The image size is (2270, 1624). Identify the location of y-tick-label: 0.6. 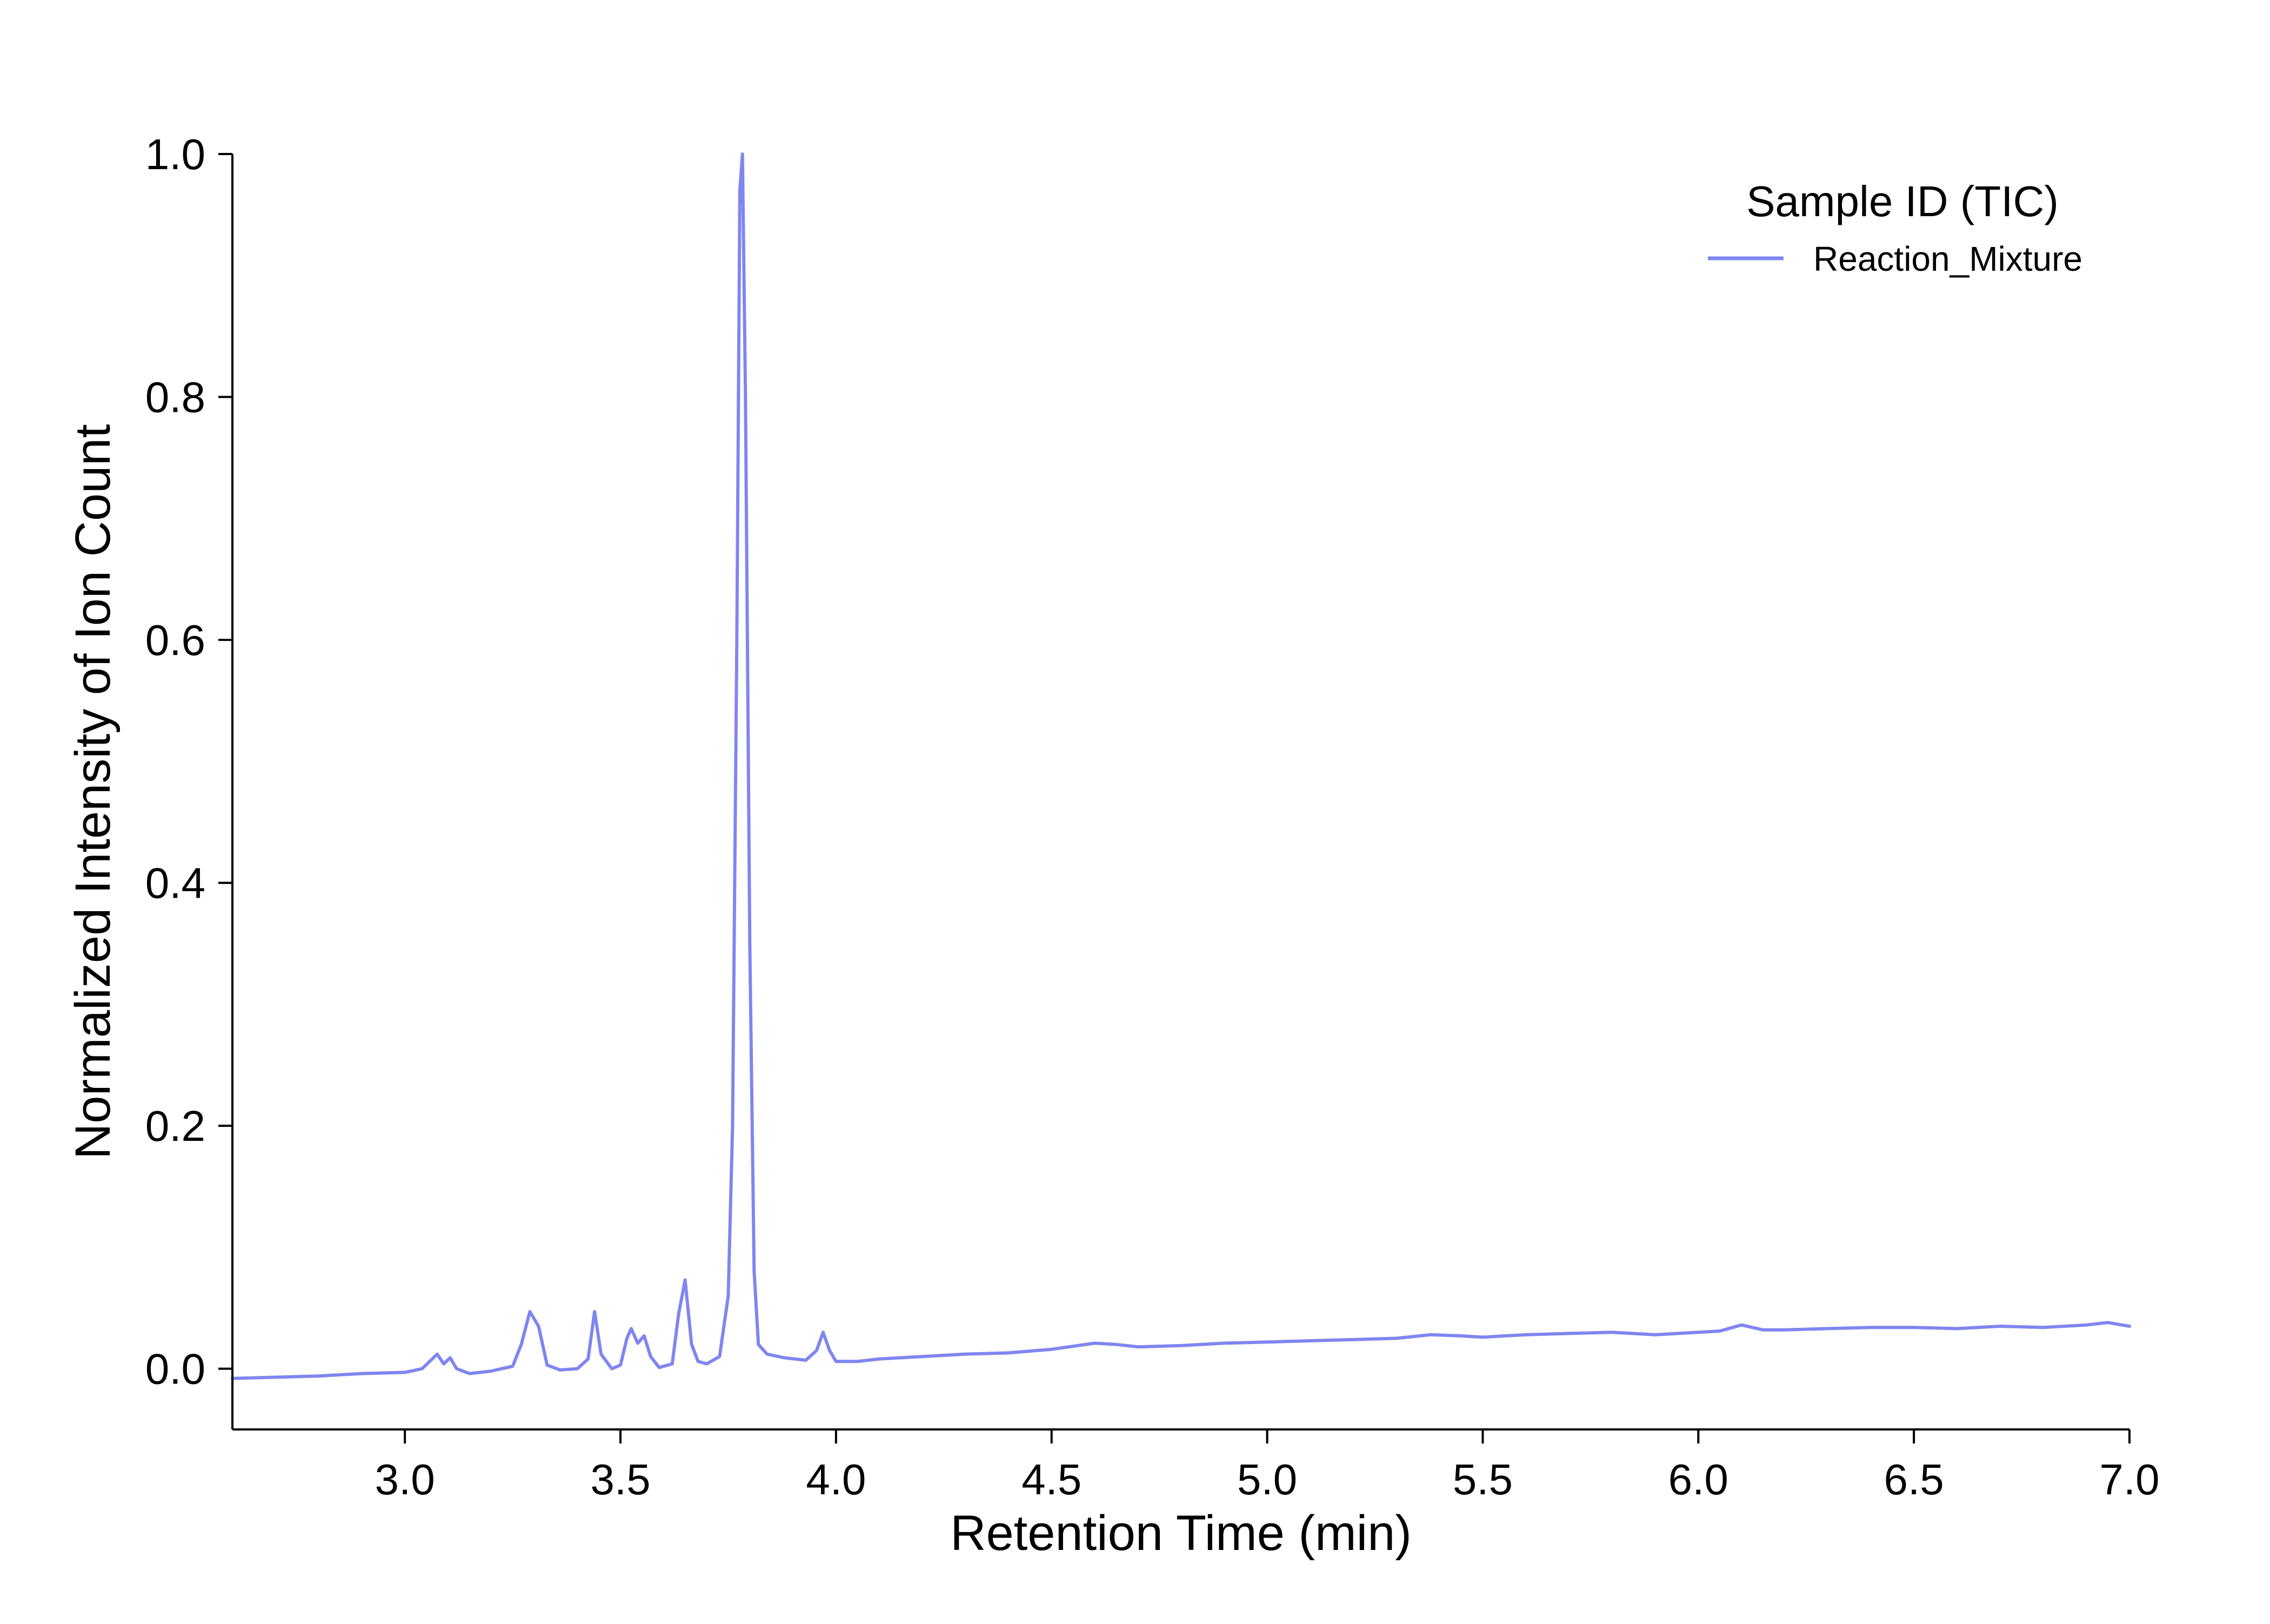
(175, 640).